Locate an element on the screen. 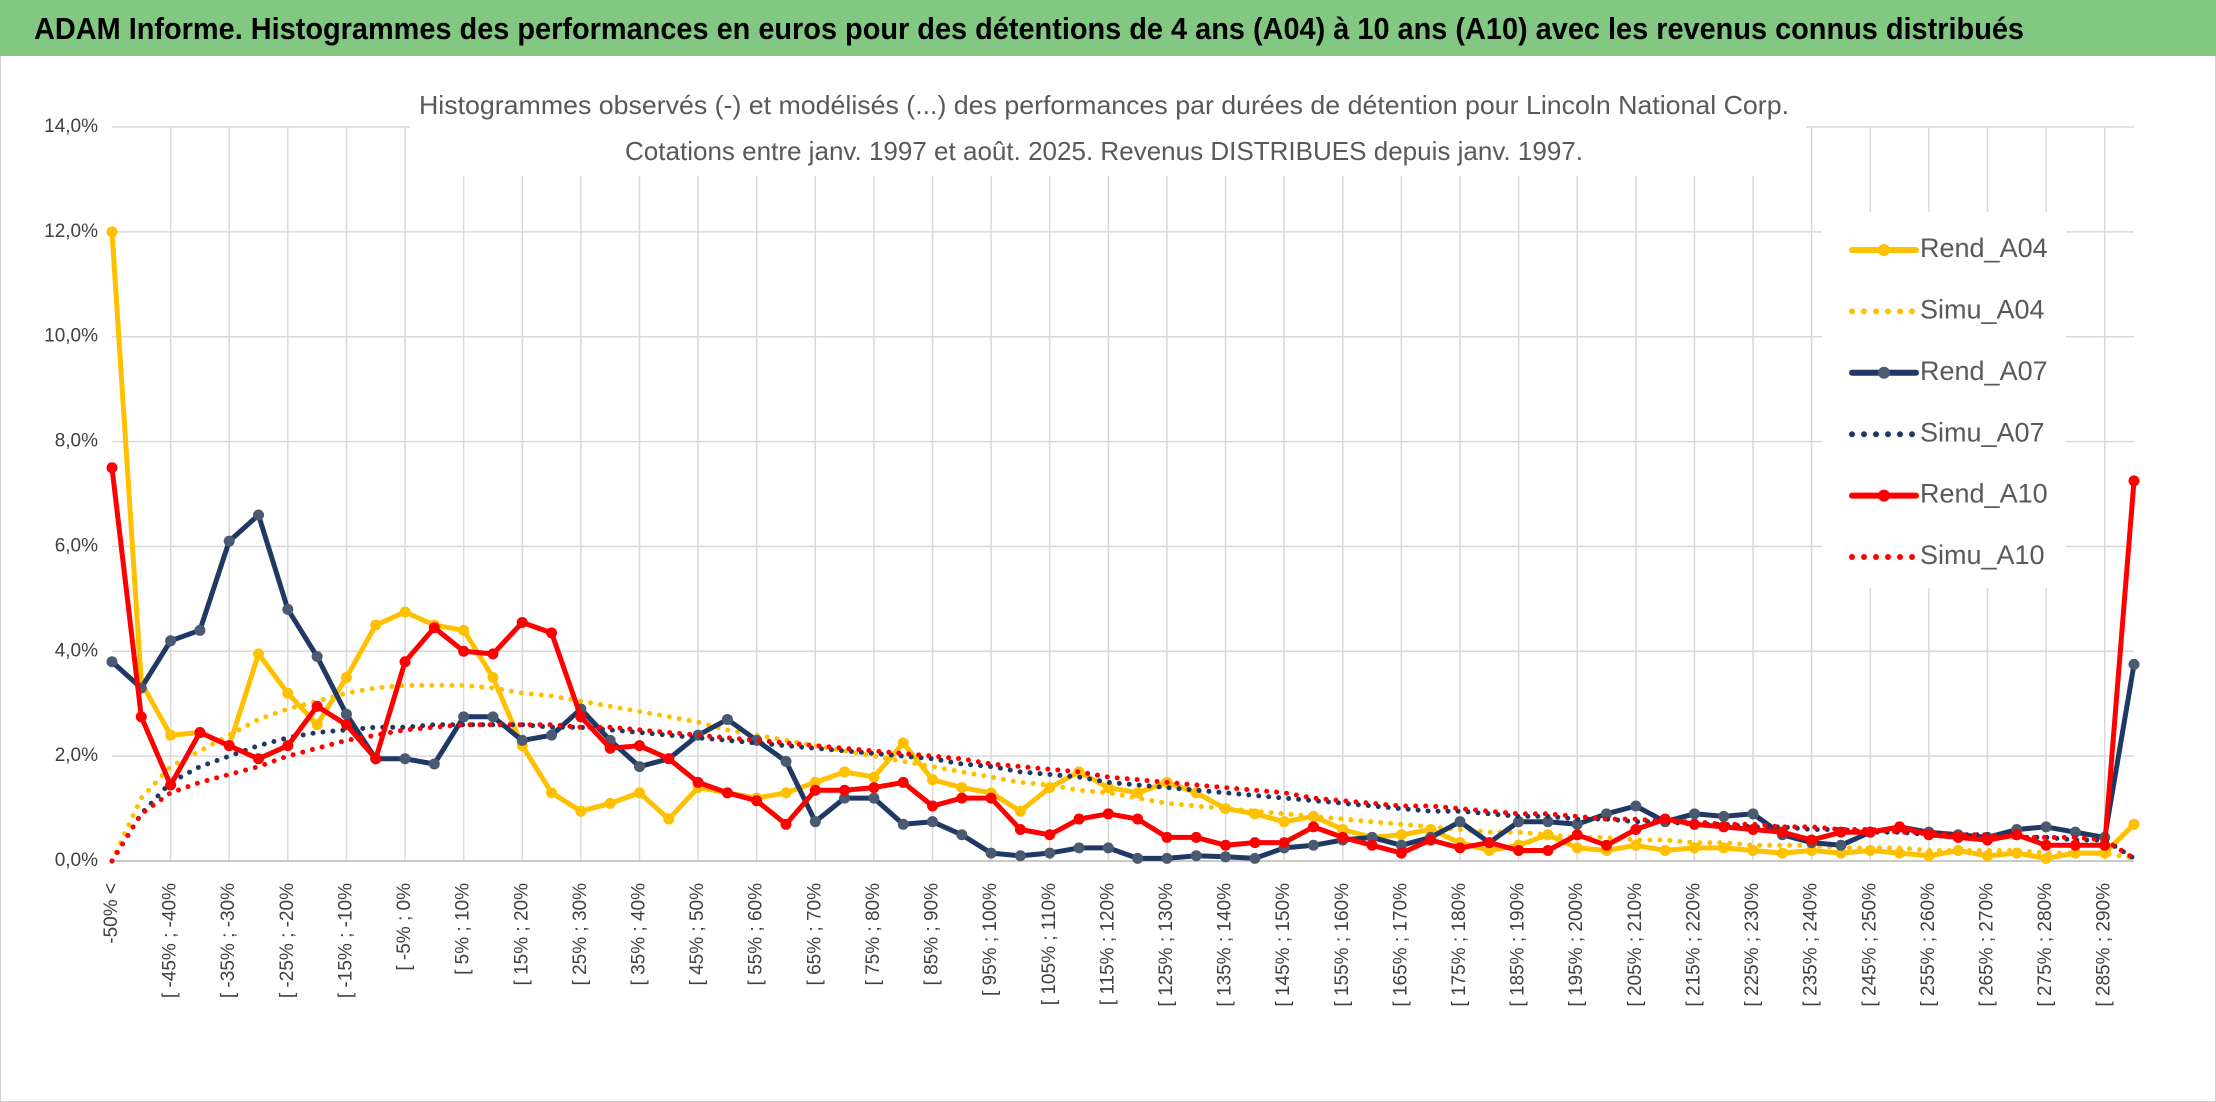  x-tick-label: [ 215% ; 220% is located at coordinates (1693, 945).